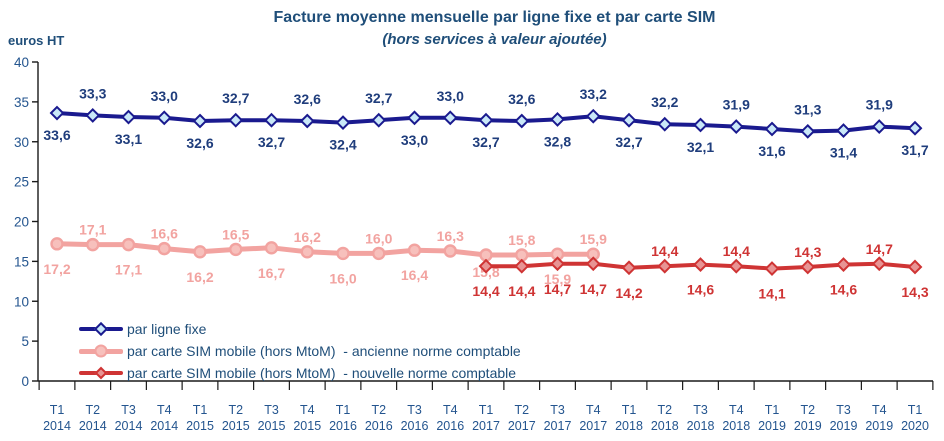 This screenshot has width=944, height=441. I want to click on data-label: 14,1, so click(771, 294).